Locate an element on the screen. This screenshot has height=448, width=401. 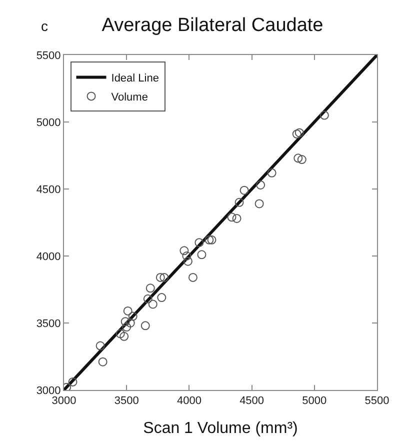
chart-title: Average Bilateral Caudate is located at coordinates (213, 25).